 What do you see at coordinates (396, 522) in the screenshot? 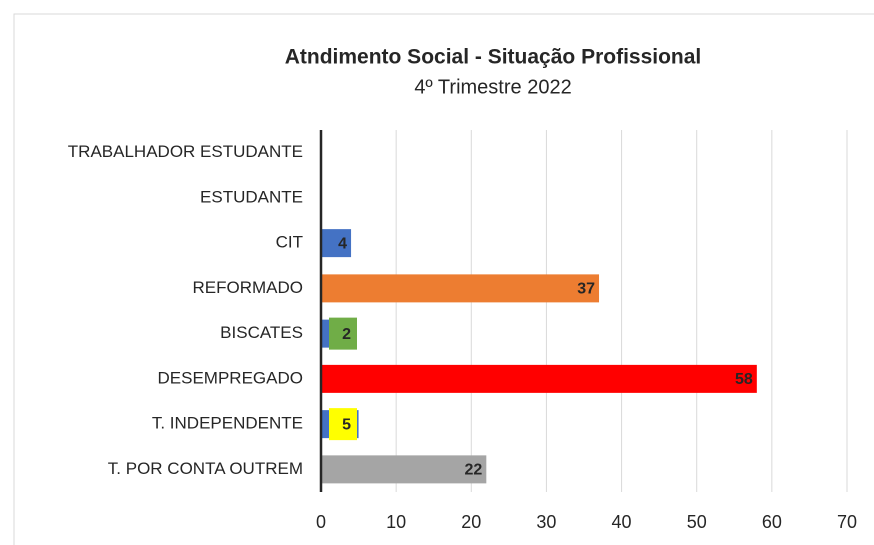
I see `x-tick-label: 10` at bounding box center [396, 522].